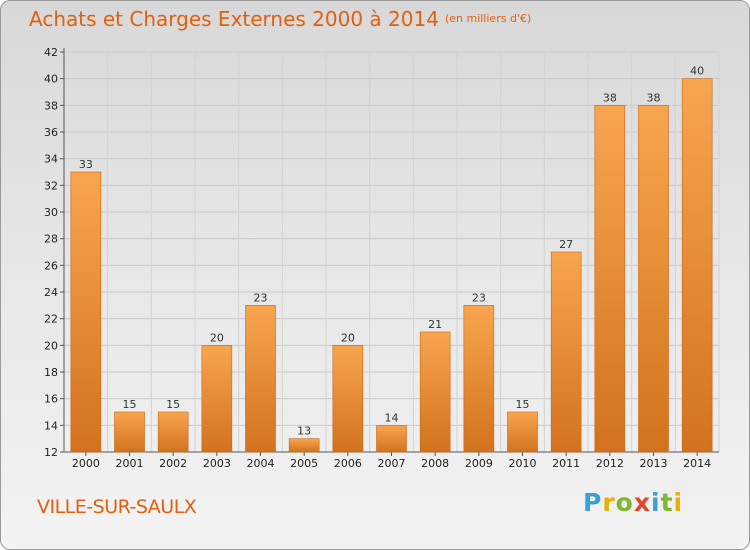  I want to click on x-tick-label: 2004, so click(261, 463).